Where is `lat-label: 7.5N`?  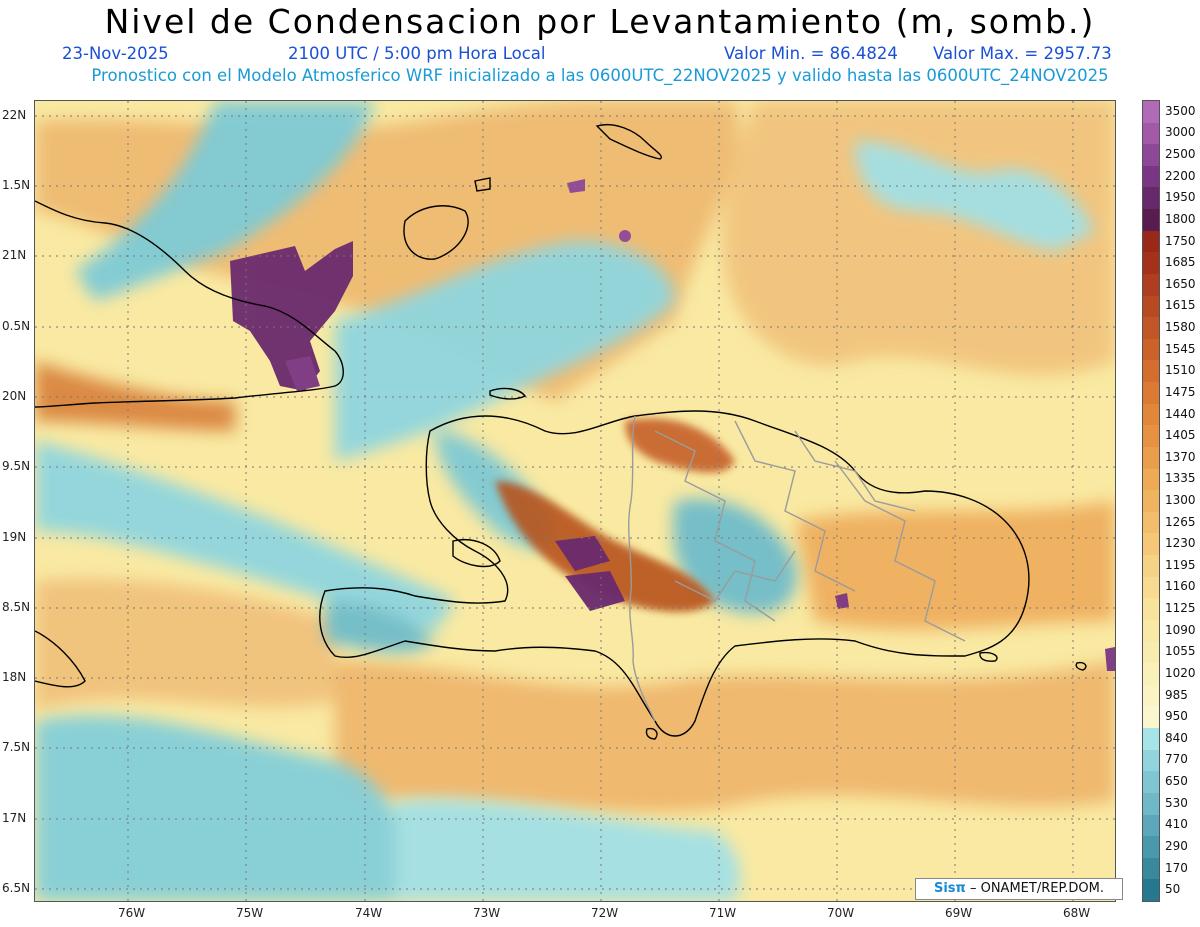 lat-label: 7.5N is located at coordinates (16, 747).